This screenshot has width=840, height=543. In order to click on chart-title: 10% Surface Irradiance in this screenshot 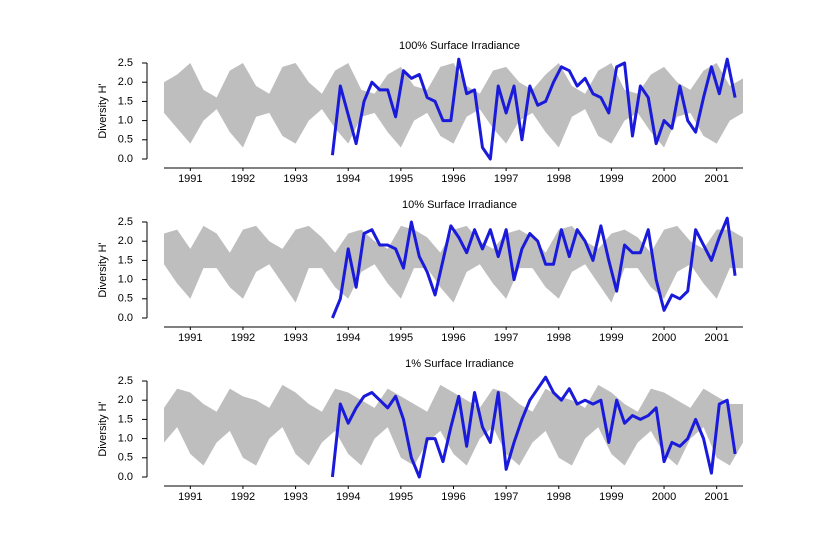, I will do `click(459, 205)`.